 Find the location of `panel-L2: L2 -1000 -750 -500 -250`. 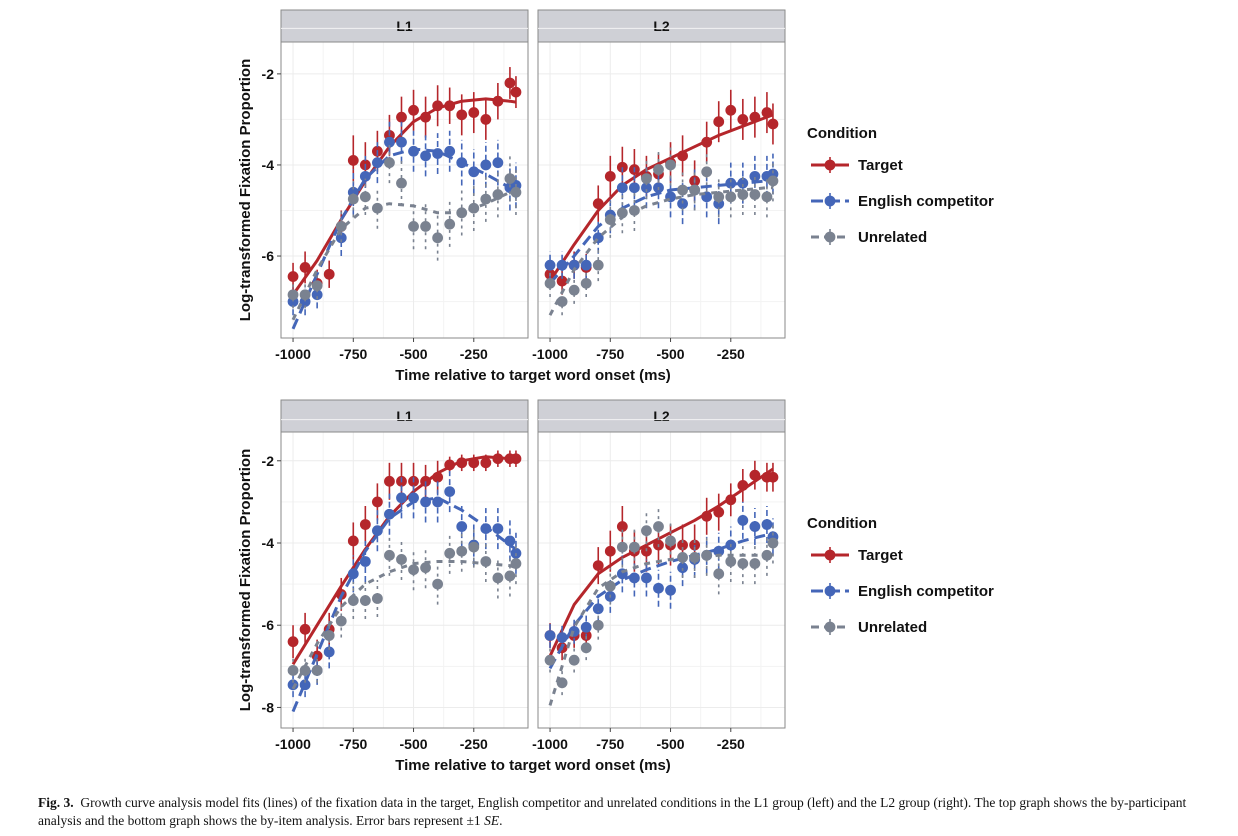

panel-L2: L2 -1000 -750 -500 -250 is located at coordinates (659, 575).